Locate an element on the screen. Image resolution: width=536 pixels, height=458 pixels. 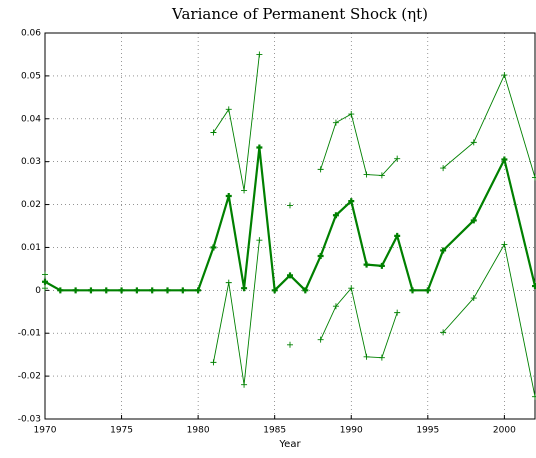
y-tick-label: -0.03 is located at coordinates (29, 420).